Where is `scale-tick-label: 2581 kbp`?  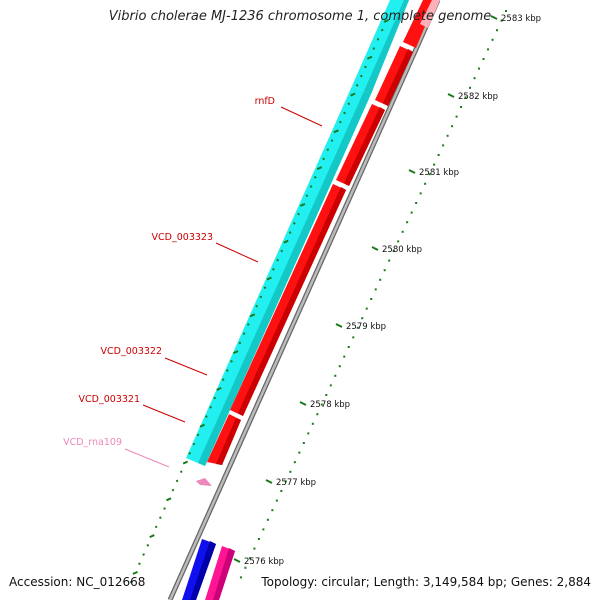 scale-tick-label: 2581 kbp is located at coordinates (439, 173).